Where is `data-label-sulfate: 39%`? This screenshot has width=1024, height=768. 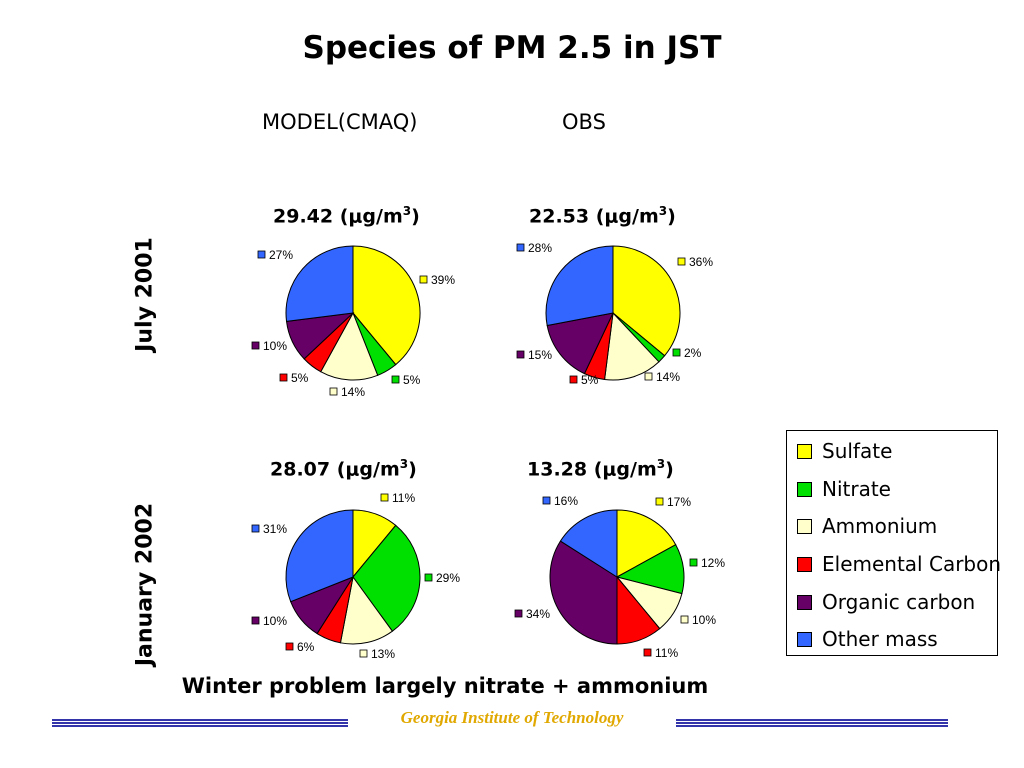 data-label-sulfate: 39% is located at coordinates (443, 280).